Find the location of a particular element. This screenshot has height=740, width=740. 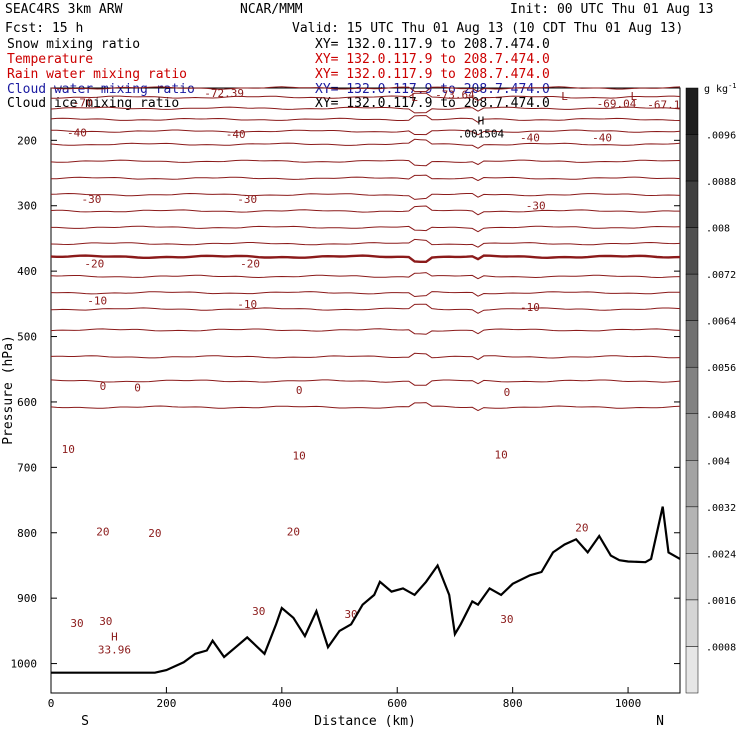

x-tick-label: 400 is located at coordinates (282, 703).